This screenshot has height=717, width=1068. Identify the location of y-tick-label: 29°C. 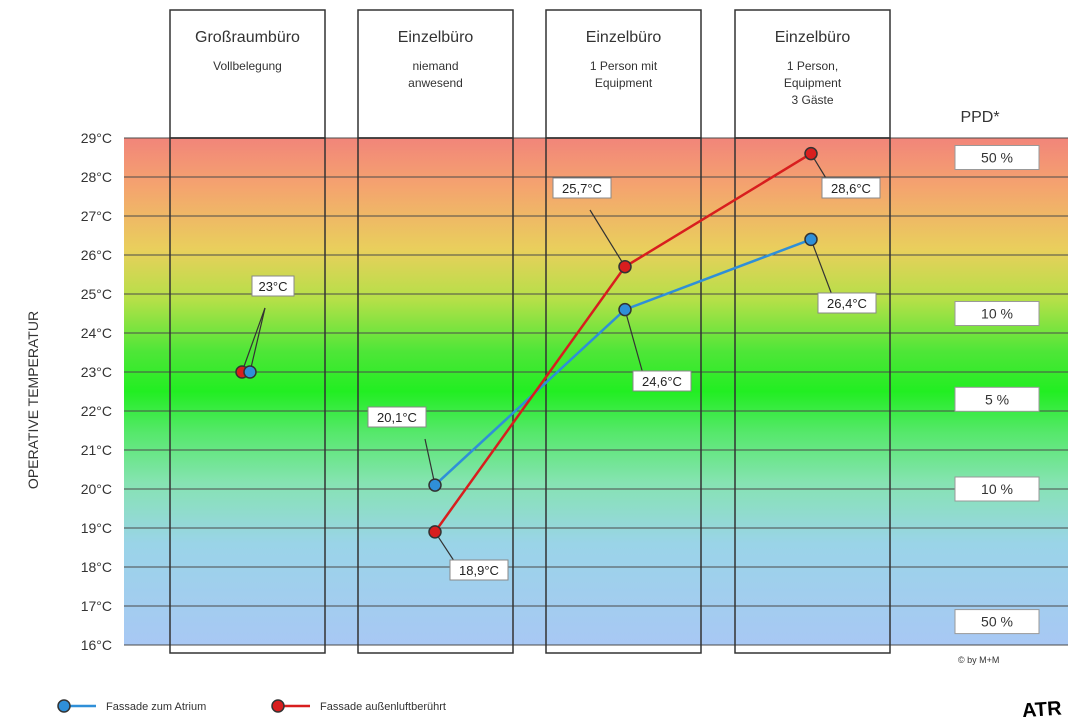
(96, 138).